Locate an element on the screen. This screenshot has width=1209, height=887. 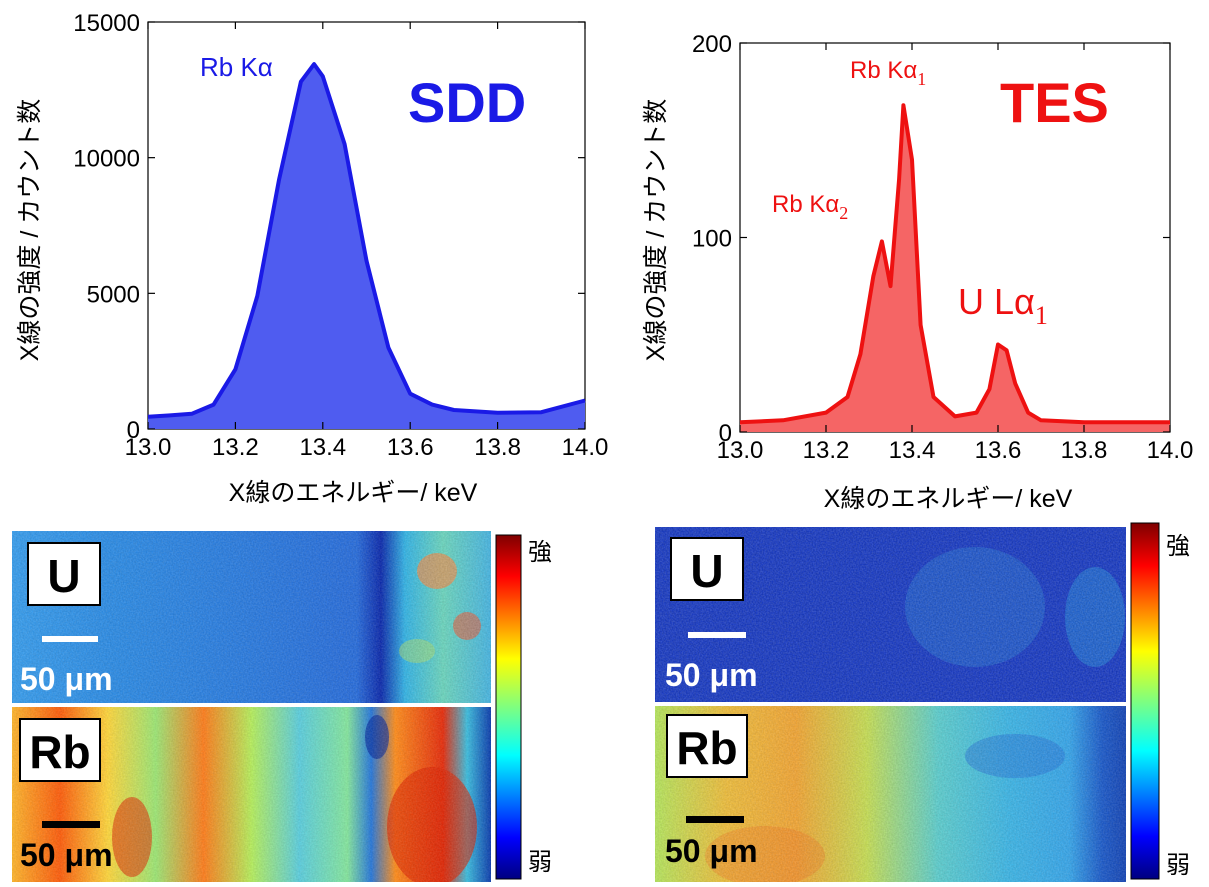
y-tick-label: 5000 is located at coordinates (113, 294).